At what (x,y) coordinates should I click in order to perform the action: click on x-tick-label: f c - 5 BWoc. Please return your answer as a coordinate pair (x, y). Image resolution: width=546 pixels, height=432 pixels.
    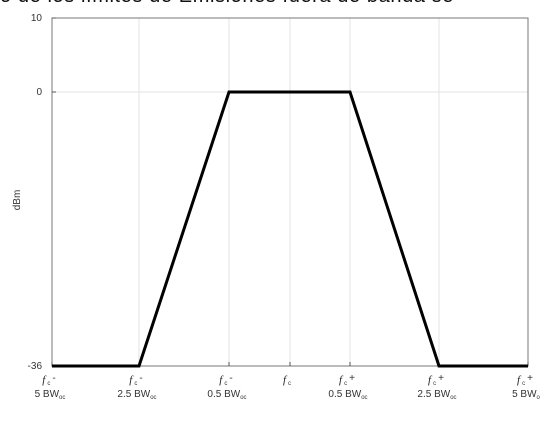
    Looking at the image, I should click on (50, 387).